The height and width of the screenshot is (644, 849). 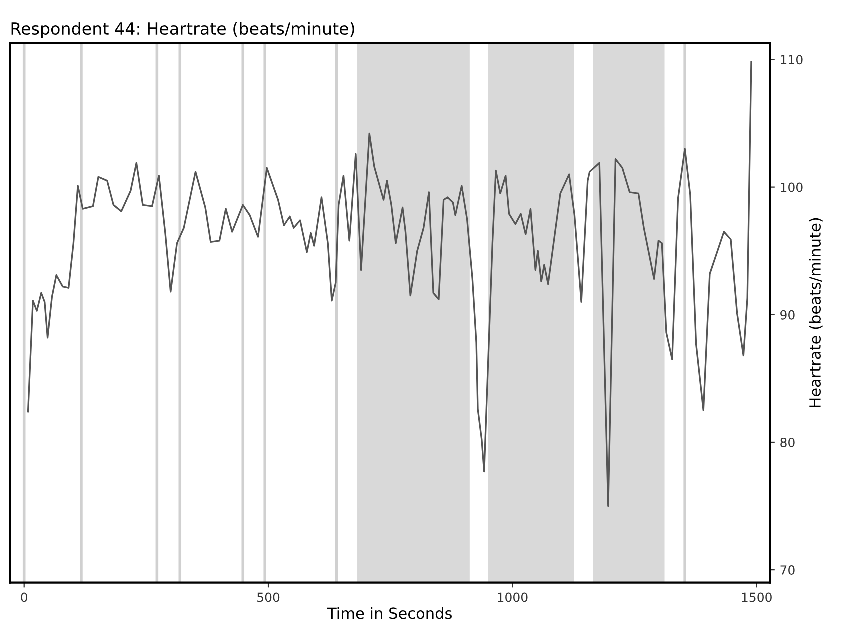 What do you see at coordinates (792, 60) in the screenshot?
I see `y-tick-label: 110` at bounding box center [792, 60].